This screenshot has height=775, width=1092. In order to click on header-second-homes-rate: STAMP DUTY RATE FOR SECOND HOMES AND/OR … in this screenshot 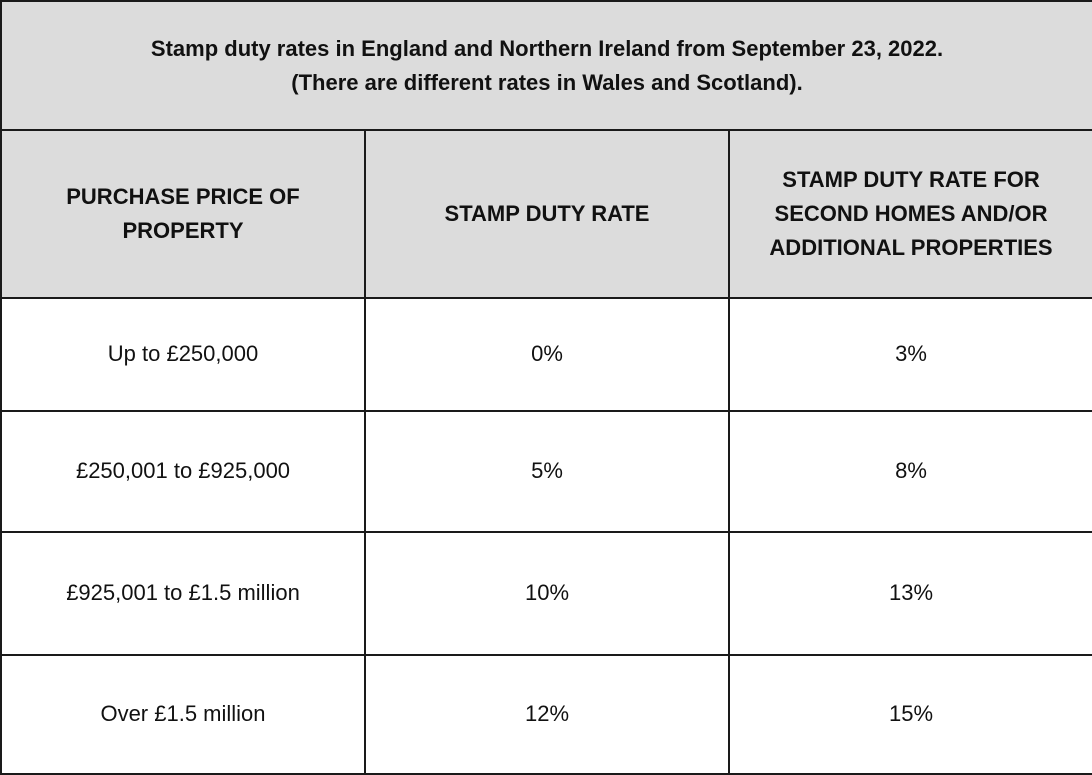, I will do `click(909, 214)`.